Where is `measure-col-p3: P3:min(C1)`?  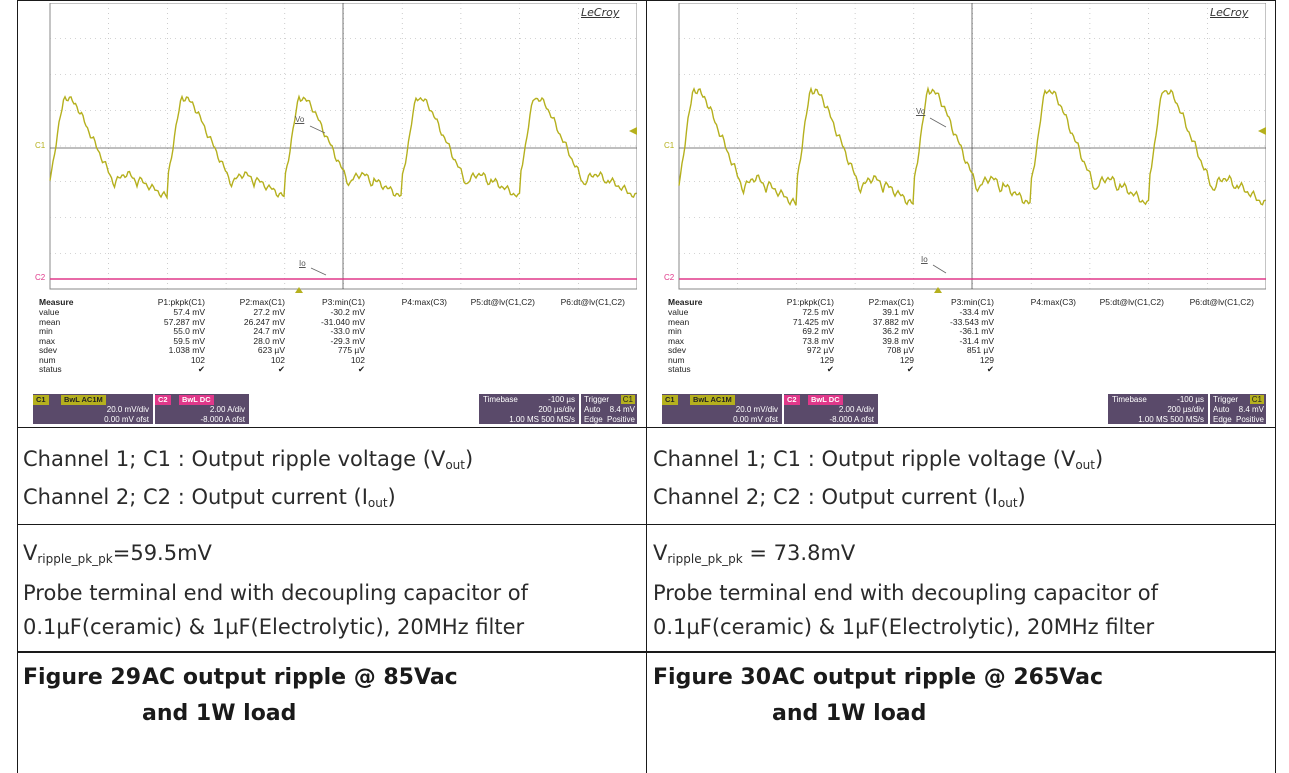
measure-col-p3: P3:min(C1) is located at coordinates (972, 302).